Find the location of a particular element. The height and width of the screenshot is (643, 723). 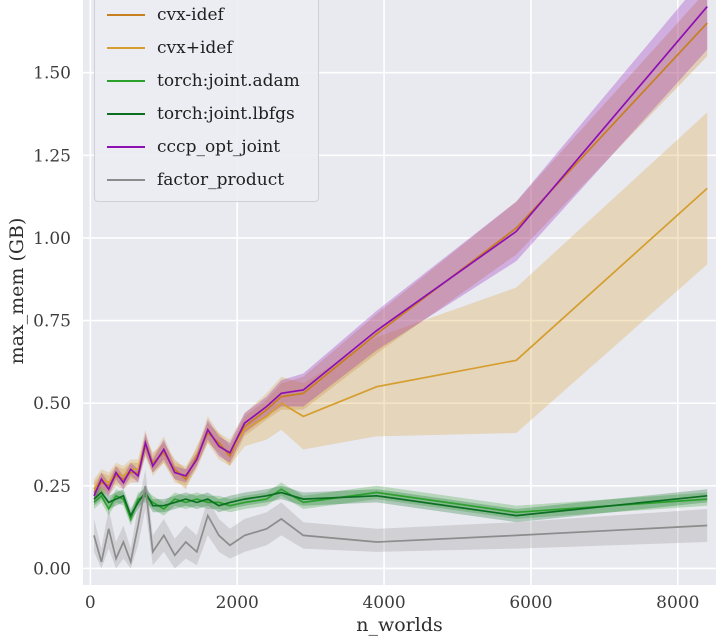

legend-item-cvx-idef: cvx+idef is located at coordinates (203, 47).